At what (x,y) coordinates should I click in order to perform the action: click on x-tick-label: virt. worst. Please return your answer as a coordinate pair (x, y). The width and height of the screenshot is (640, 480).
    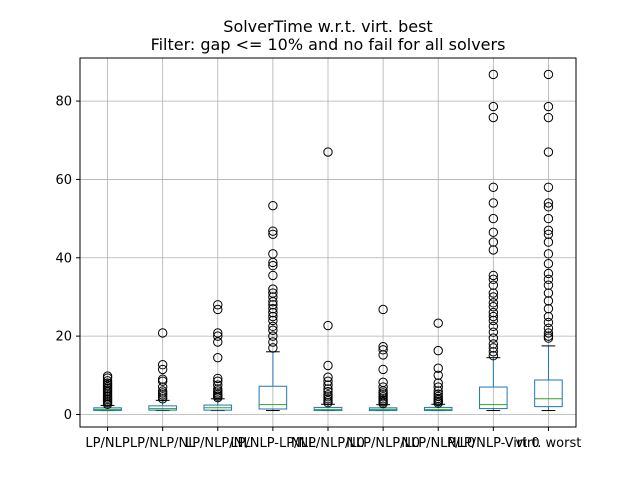
    Looking at the image, I should click on (549, 443).